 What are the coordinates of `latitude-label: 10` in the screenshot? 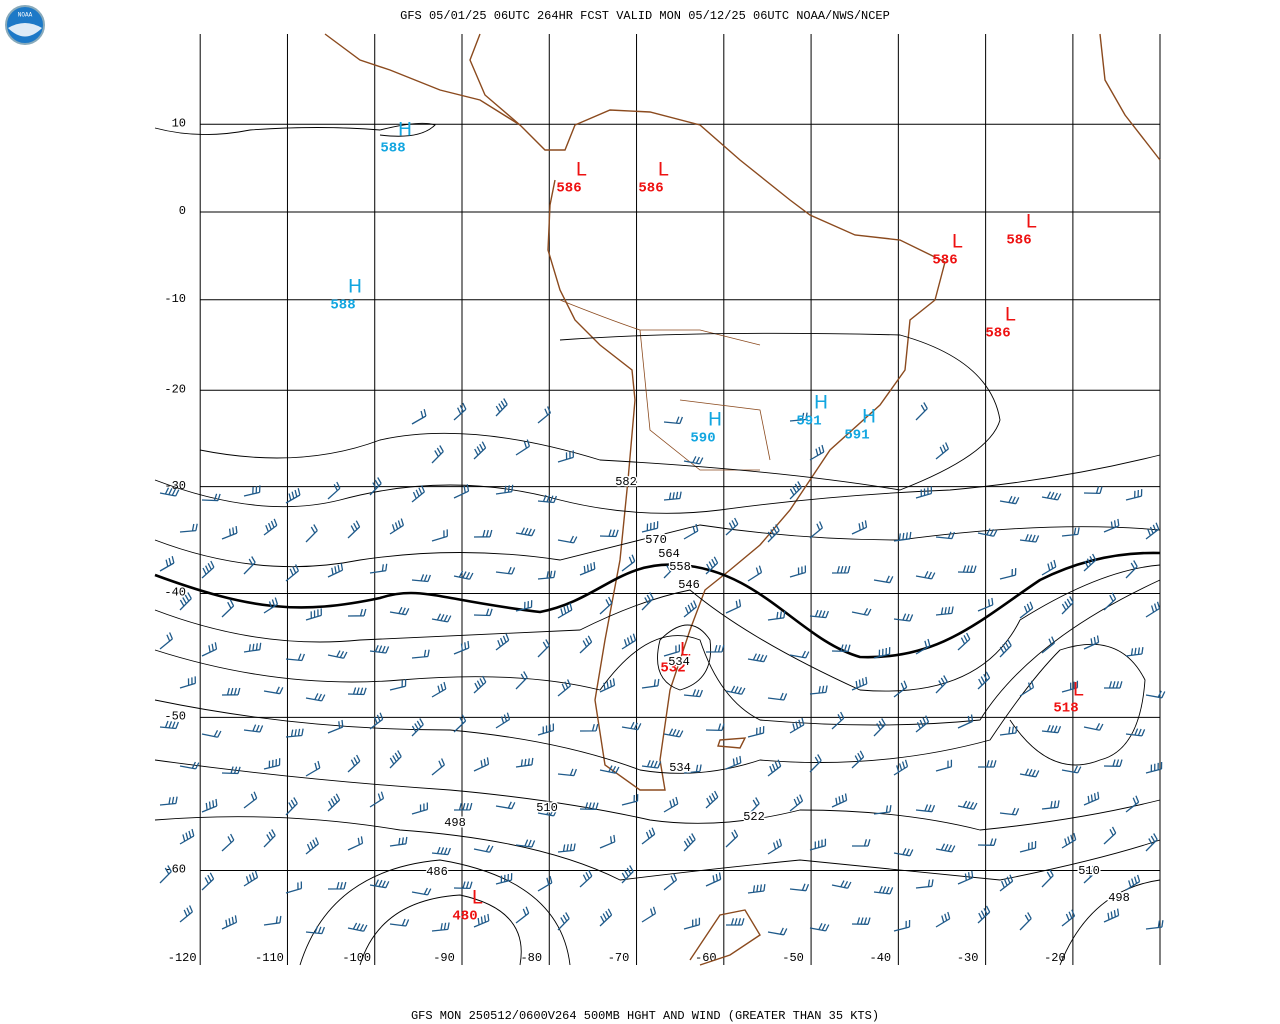 It's located at (179, 123).